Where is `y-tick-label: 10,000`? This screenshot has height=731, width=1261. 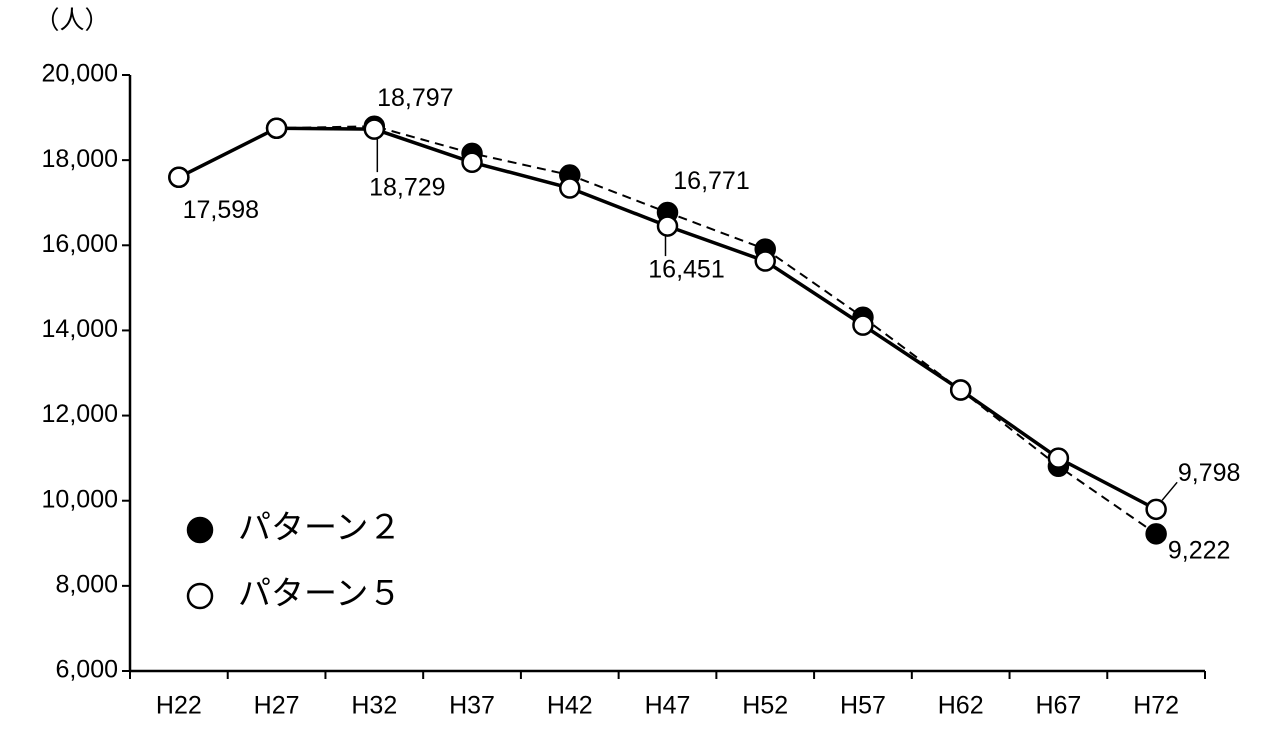
y-tick-label: 10,000 is located at coordinates (80, 499).